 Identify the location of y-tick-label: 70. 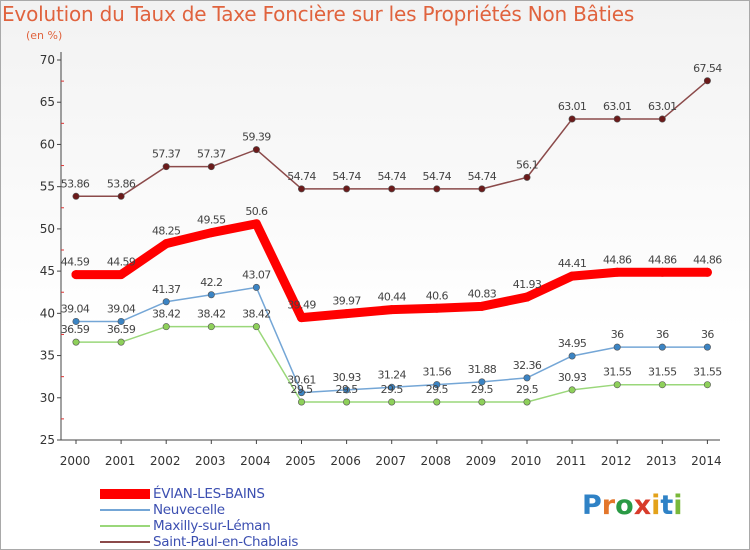
(47, 60).